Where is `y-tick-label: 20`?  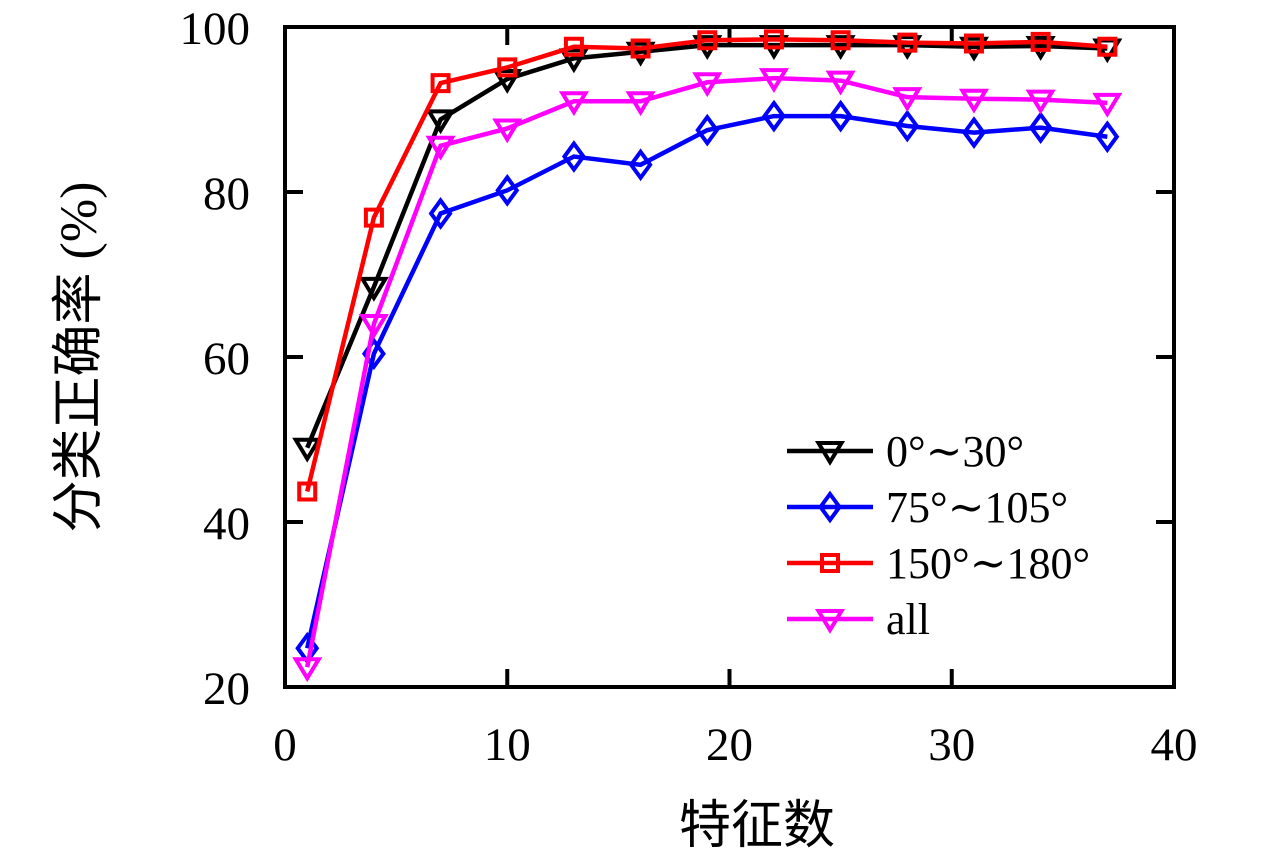
y-tick-label: 20 is located at coordinates (226, 689).